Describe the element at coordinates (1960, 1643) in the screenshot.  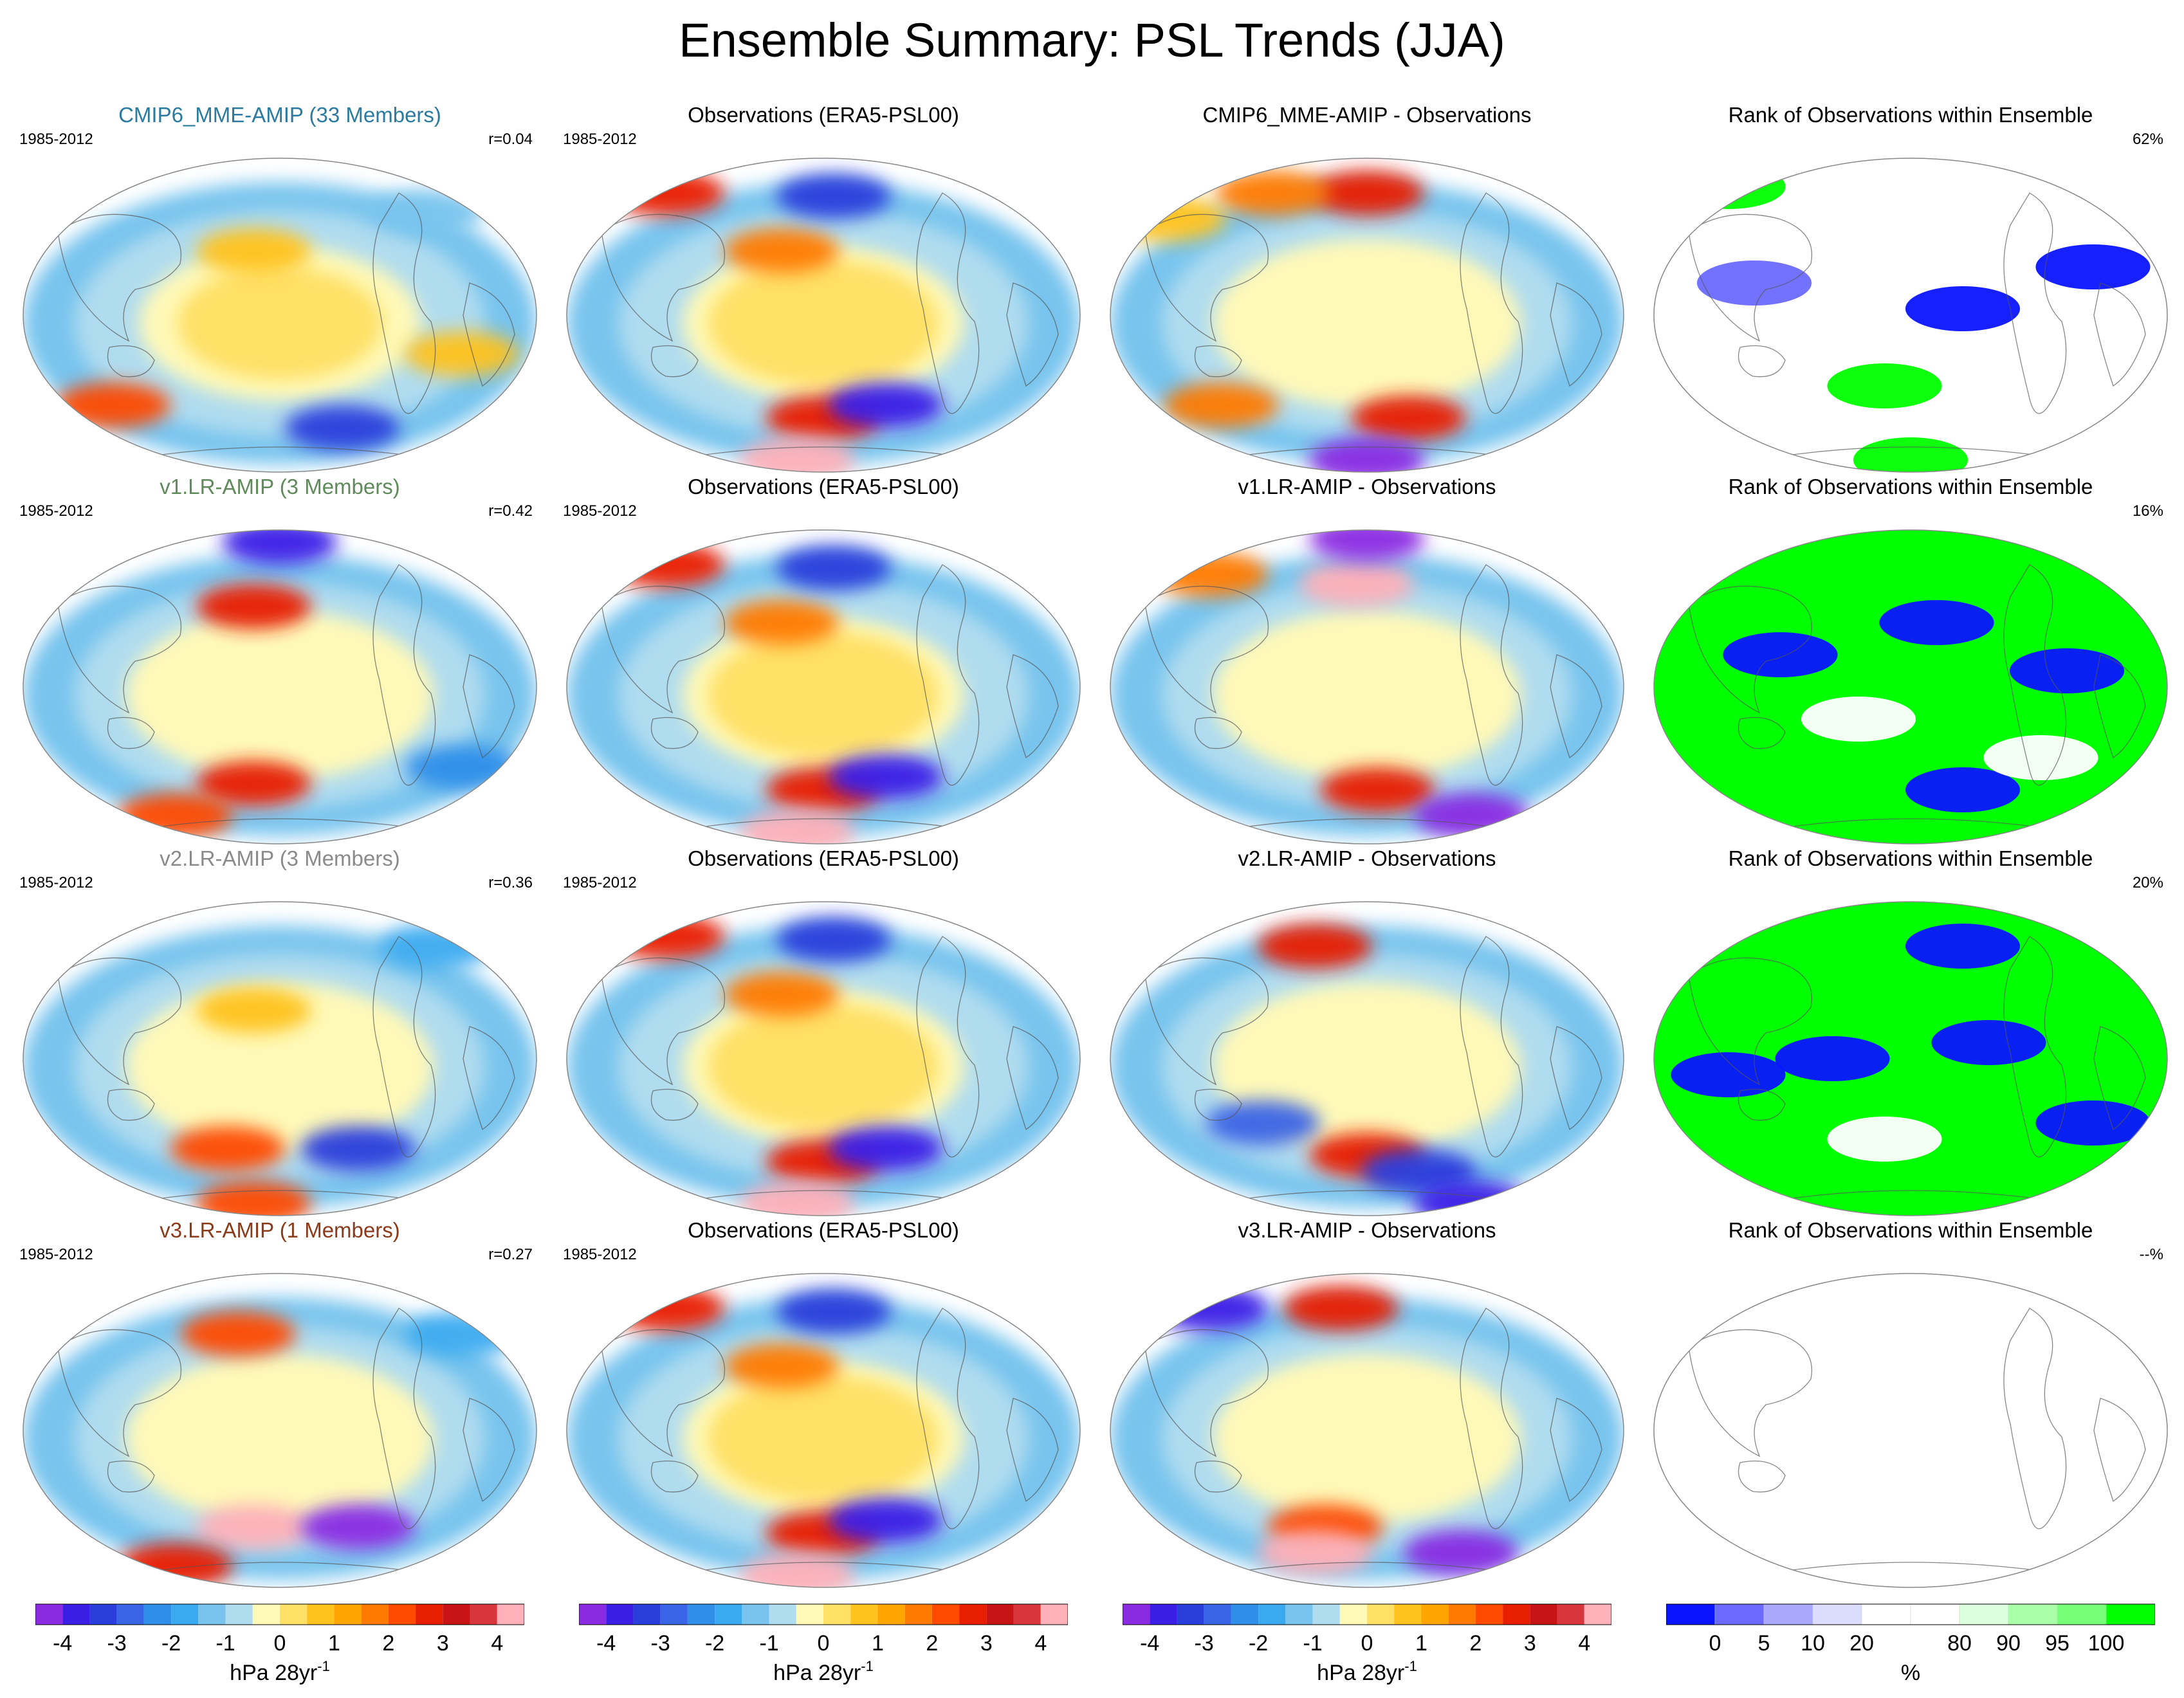
I see `colorbar-tick-label: 80` at that location.